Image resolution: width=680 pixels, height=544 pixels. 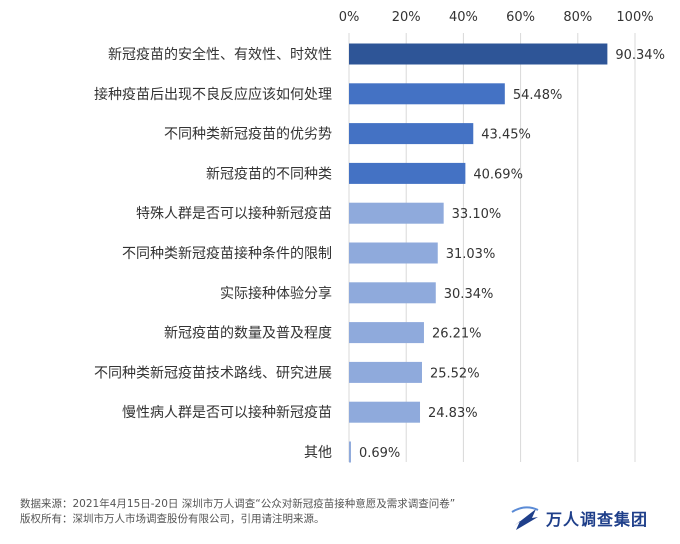 What do you see at coordinates (213, 373) in the screenshot?
I see `category-label: 不同种类新冠疫苗技术路线、研究进展` at bounding box center [213, 373].